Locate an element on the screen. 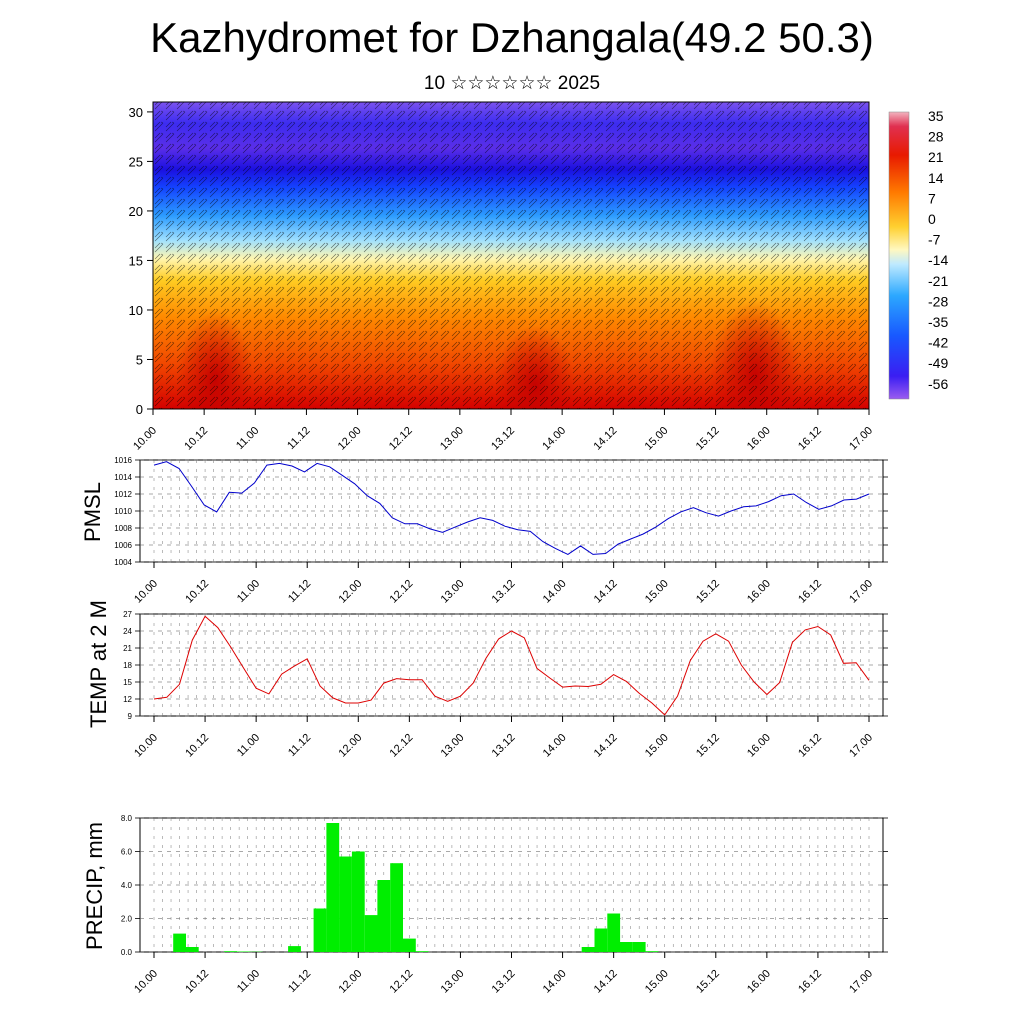  y-tick-label: 8.0 is located at coordinates (127, 818).